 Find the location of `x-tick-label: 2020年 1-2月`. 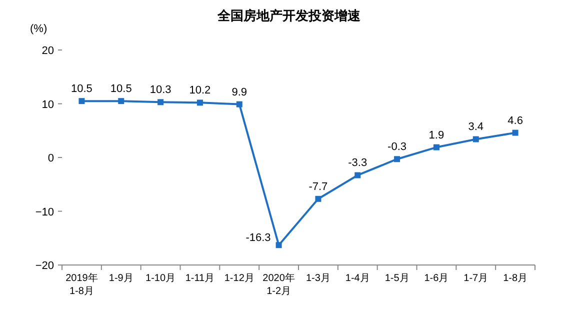

x-tick-label: 2020年 1-2月 is located at coordinates (278, 284).